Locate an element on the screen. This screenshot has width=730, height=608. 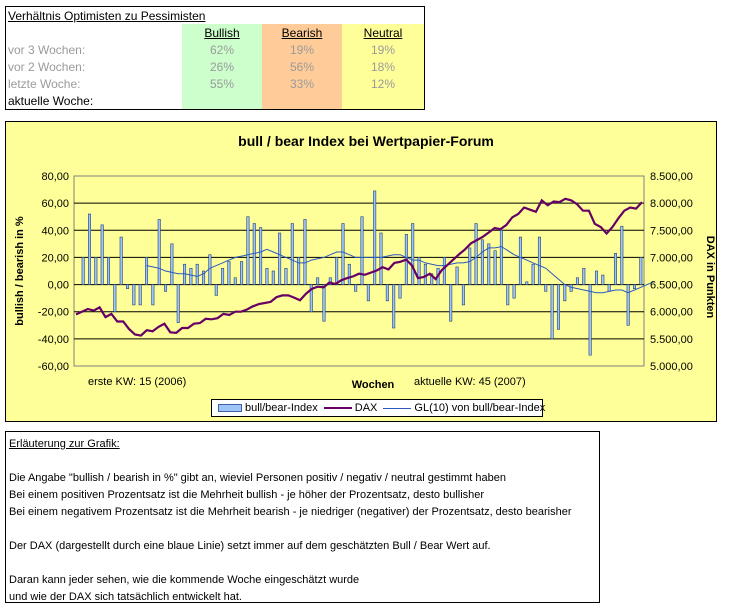
y-tick-label: 0,00 is located at coordinates (58, 286).